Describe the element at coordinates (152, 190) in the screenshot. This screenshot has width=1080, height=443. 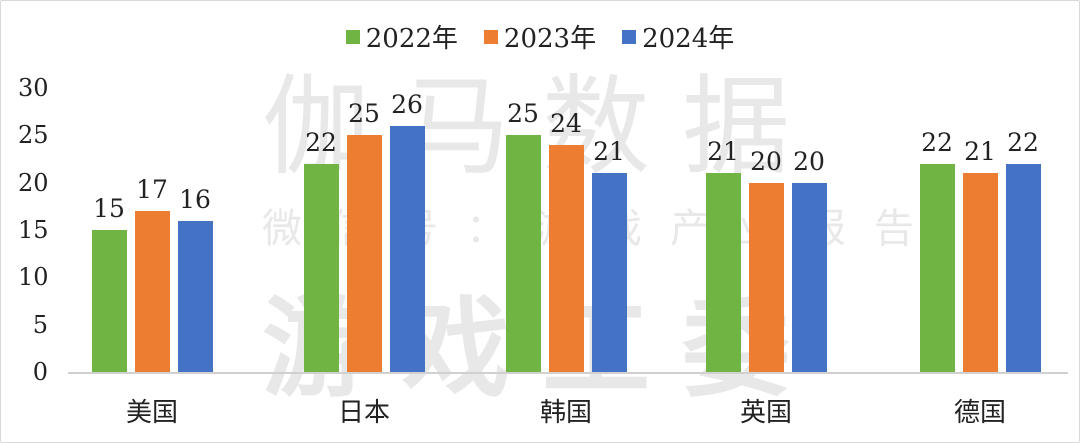
I see `data-label: 17` at that location.